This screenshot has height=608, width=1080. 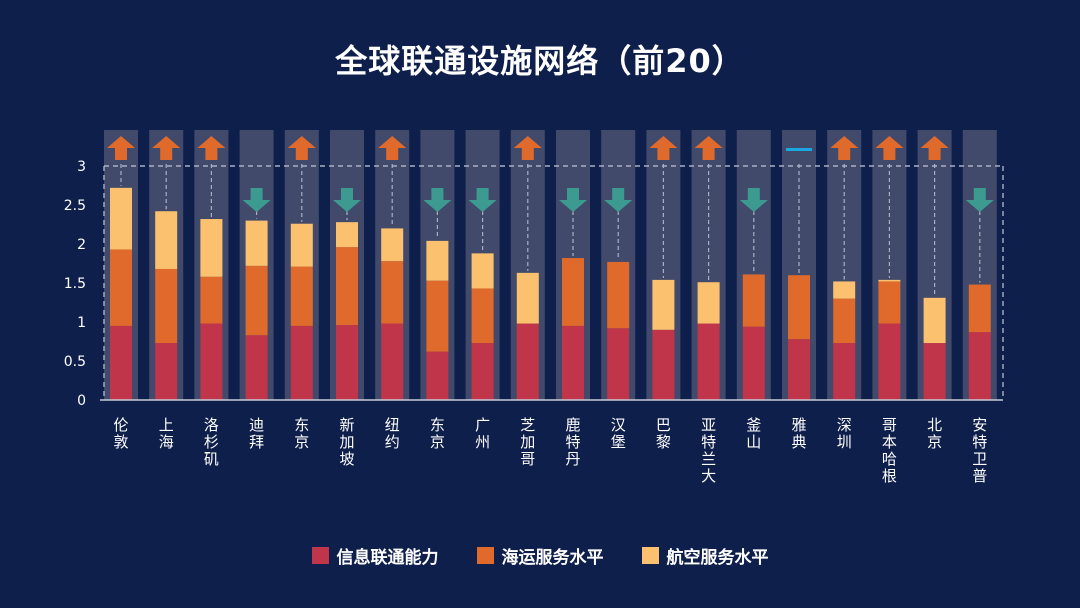 What do you see at coordinates (81, 245) in the screenshot?
I see `y-tick-label: 2` at bounding box center [81, 245].